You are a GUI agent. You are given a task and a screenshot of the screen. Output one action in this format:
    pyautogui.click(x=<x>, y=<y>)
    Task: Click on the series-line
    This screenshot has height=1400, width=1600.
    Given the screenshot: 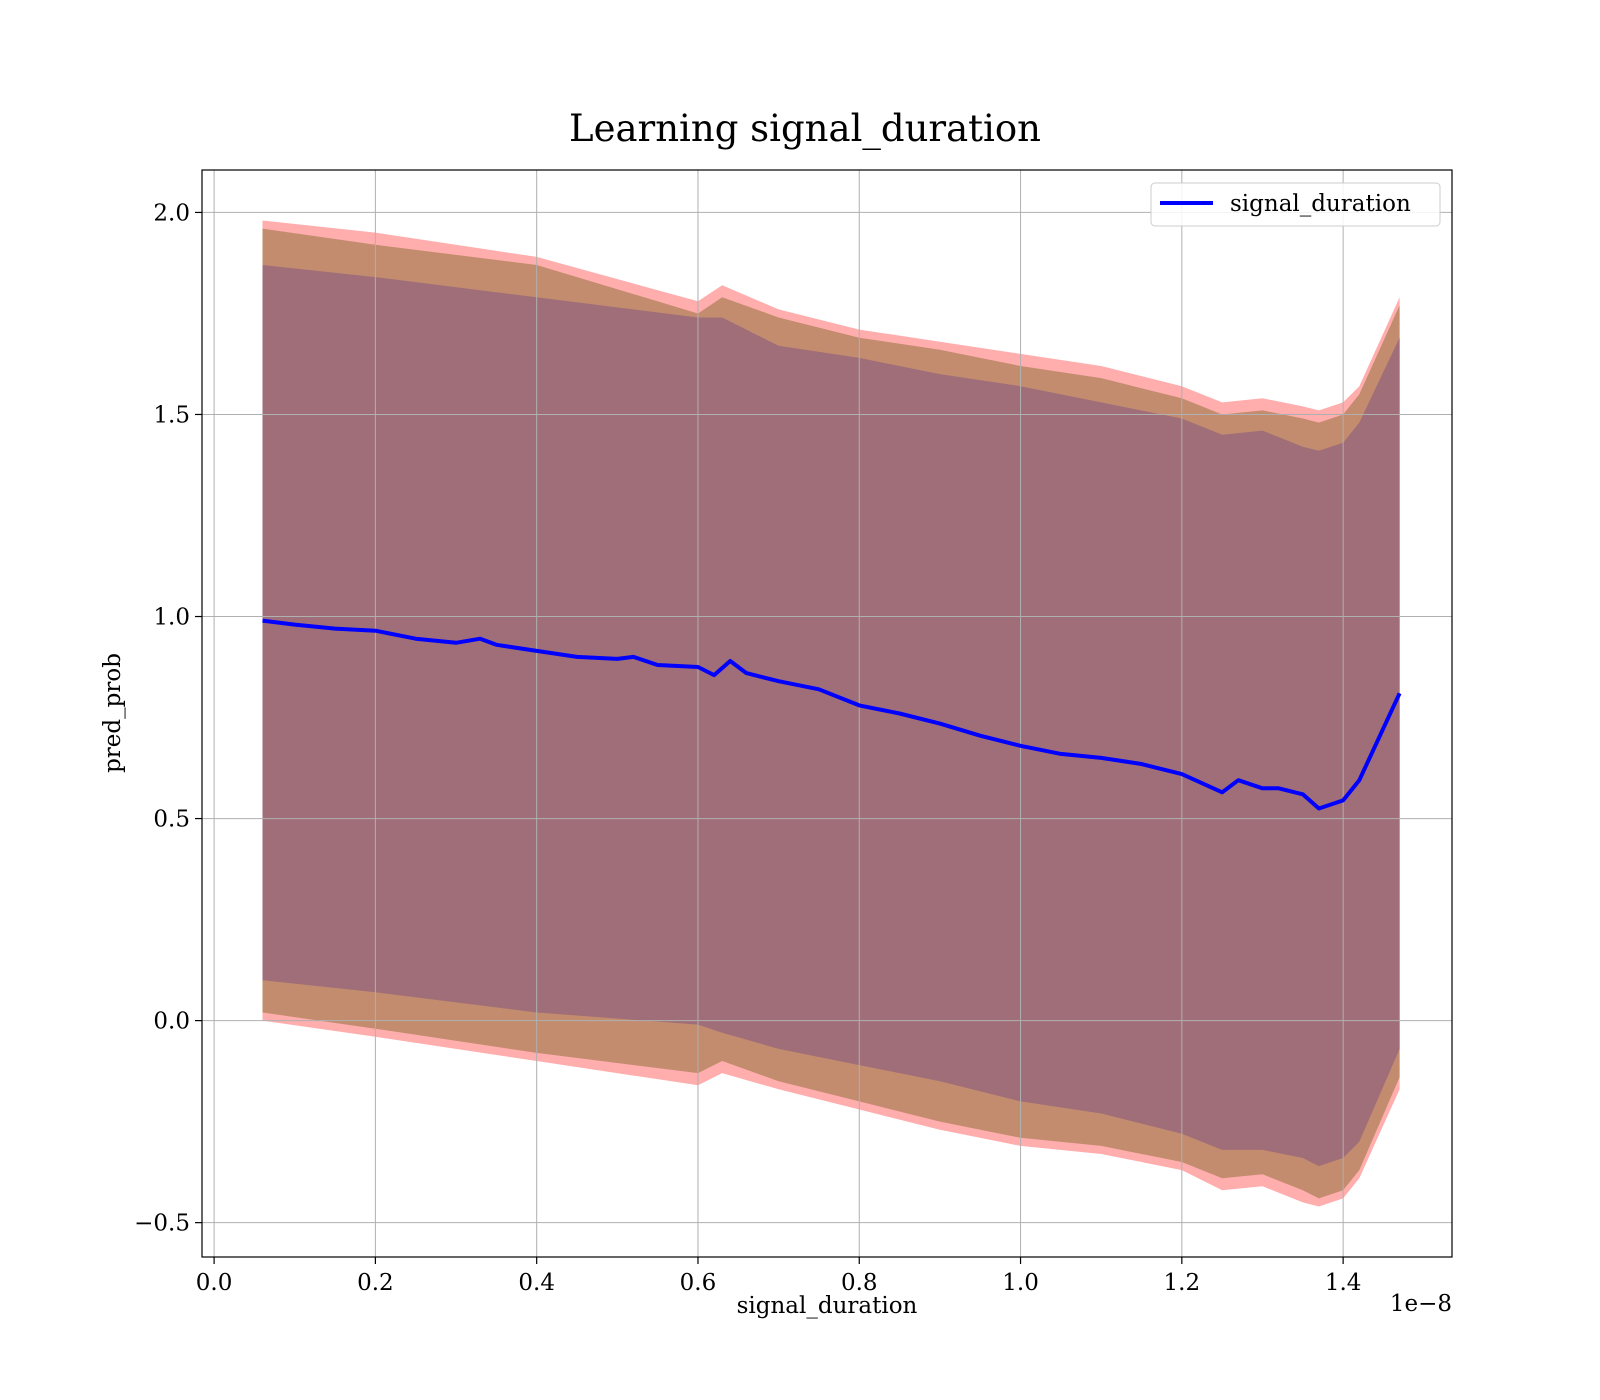 What is the action you would take?
    pyautogui.click(x=832, y=714)
    